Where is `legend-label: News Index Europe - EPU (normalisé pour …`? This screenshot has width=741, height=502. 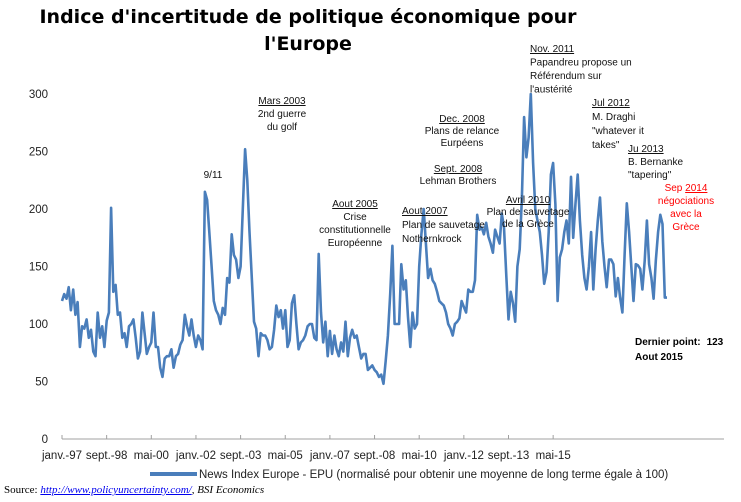
legend-label: News Index Europe - EPU (normalisé pour … is located at coordinates (433, 475).